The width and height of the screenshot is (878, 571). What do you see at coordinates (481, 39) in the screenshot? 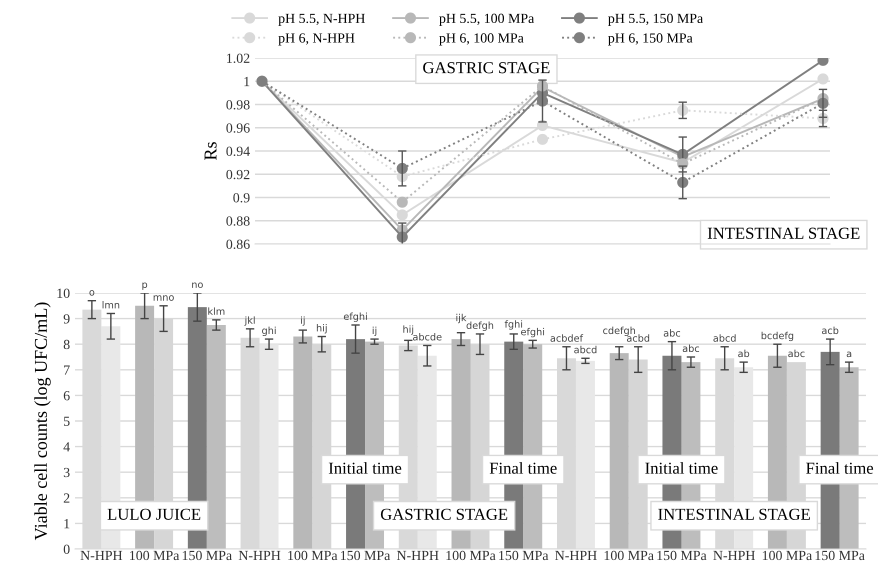
I see `legend-label: pH 6, 100 MPa` at bounding box center [481, 39].